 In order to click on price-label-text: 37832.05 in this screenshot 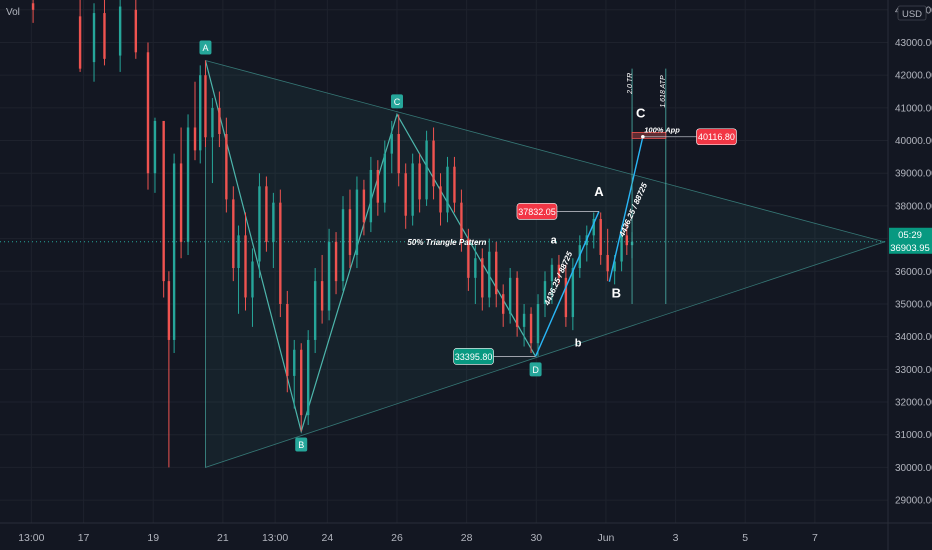, I will do `click(537, 212)`.